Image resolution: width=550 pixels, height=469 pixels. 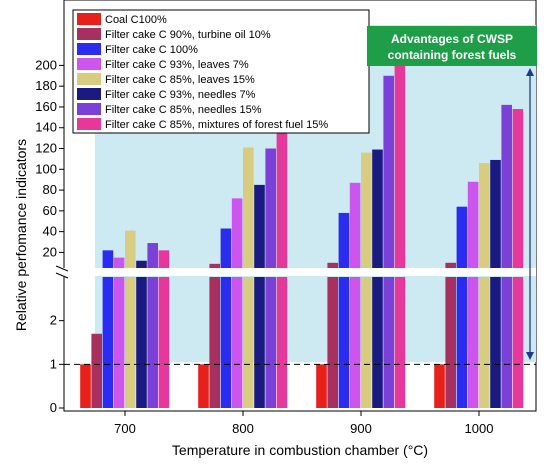 I want to click on y-tick-label: 20, so click(x=50, y=251).